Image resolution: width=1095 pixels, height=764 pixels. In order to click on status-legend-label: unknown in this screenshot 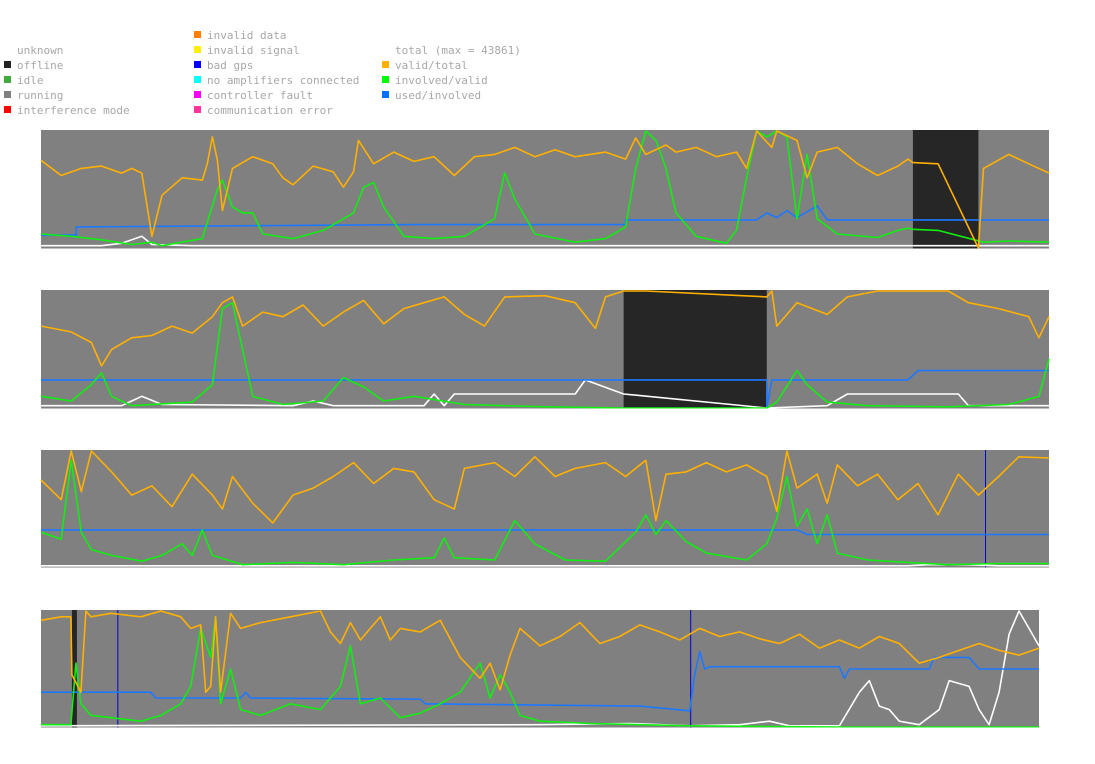, I will do `click(40, 50)`.